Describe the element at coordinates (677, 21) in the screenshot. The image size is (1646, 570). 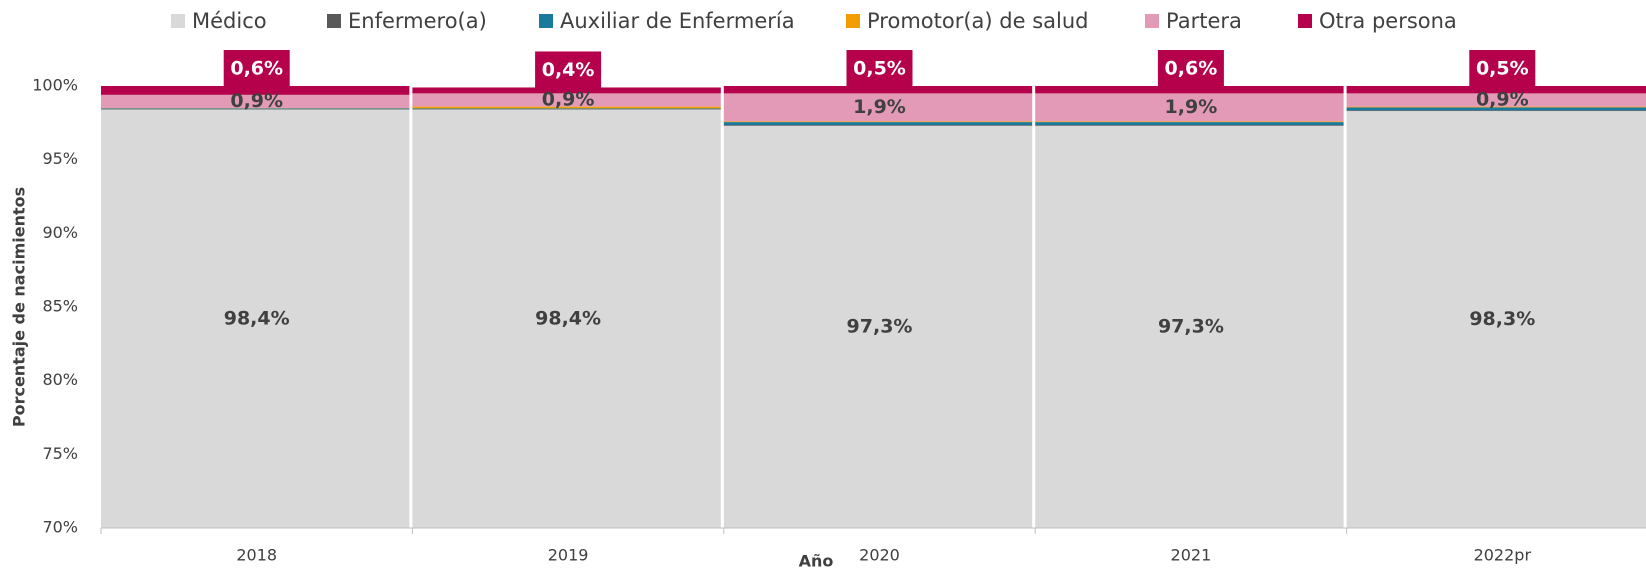
I see `legend-label: Auxiliar de Enfermería` at that location.